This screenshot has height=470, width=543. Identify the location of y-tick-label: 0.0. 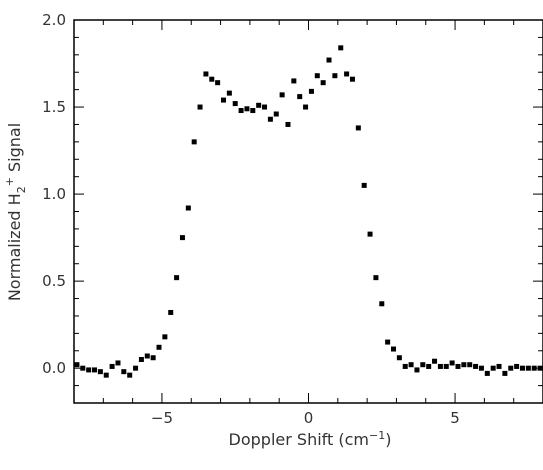
(54, 368).